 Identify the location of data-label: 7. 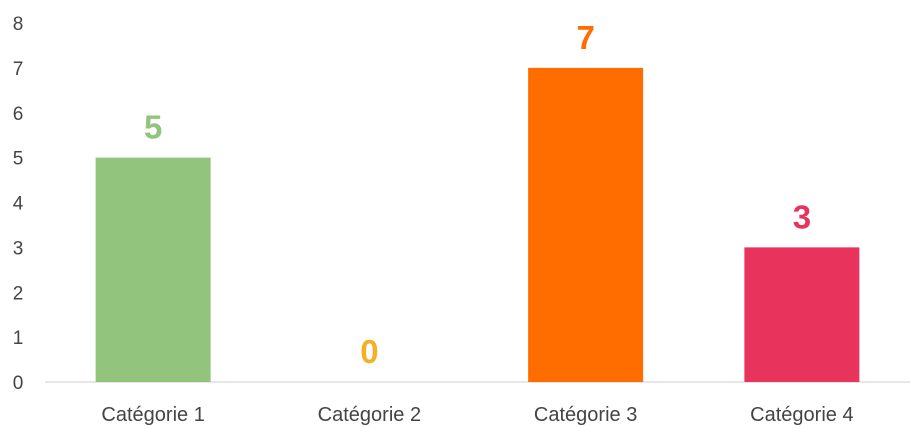
(585, 37).